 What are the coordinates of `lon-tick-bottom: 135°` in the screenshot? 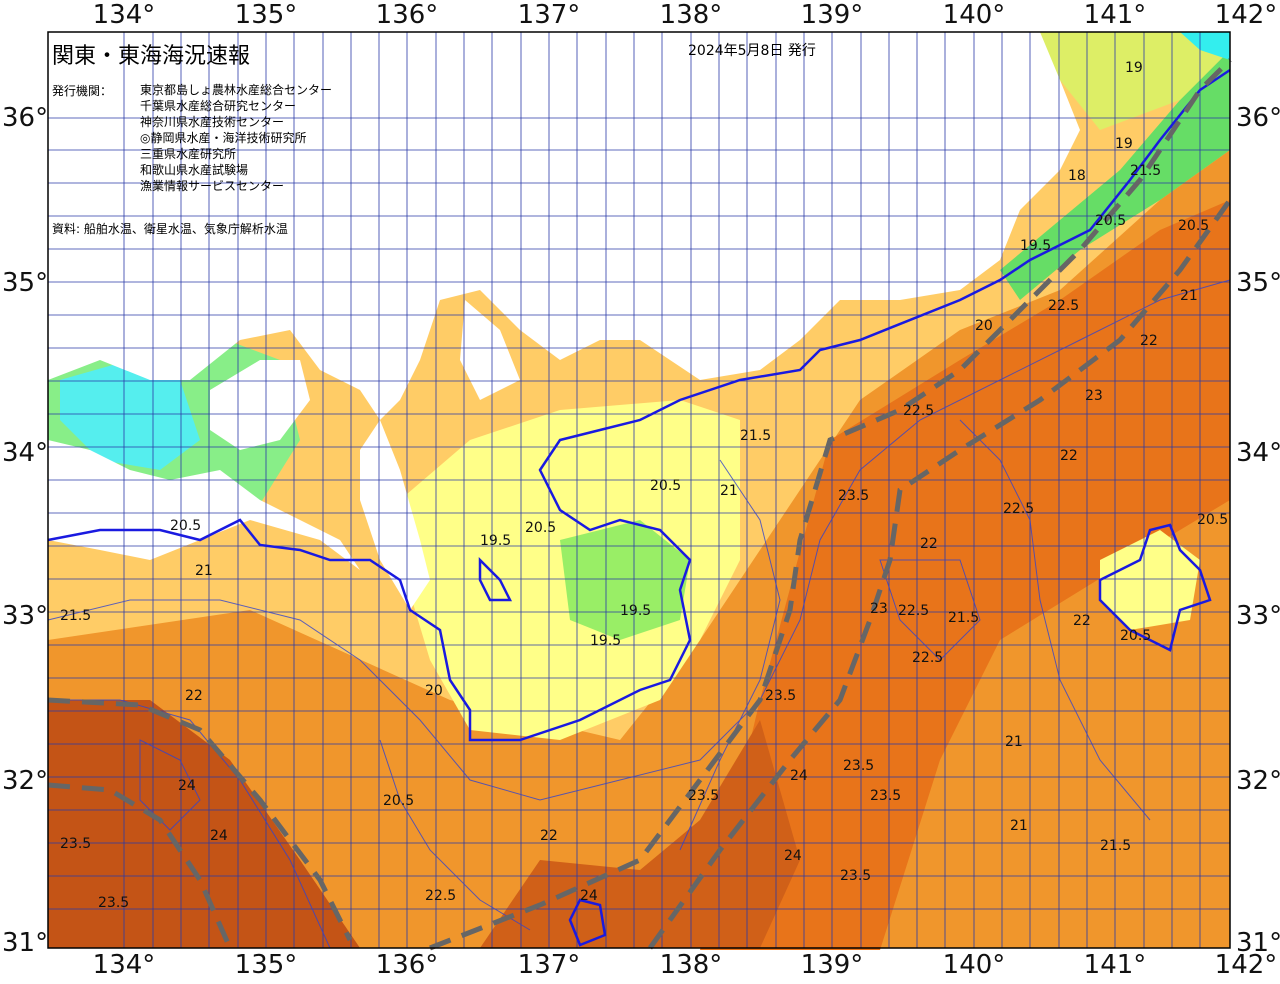 It's located at (266, 965).